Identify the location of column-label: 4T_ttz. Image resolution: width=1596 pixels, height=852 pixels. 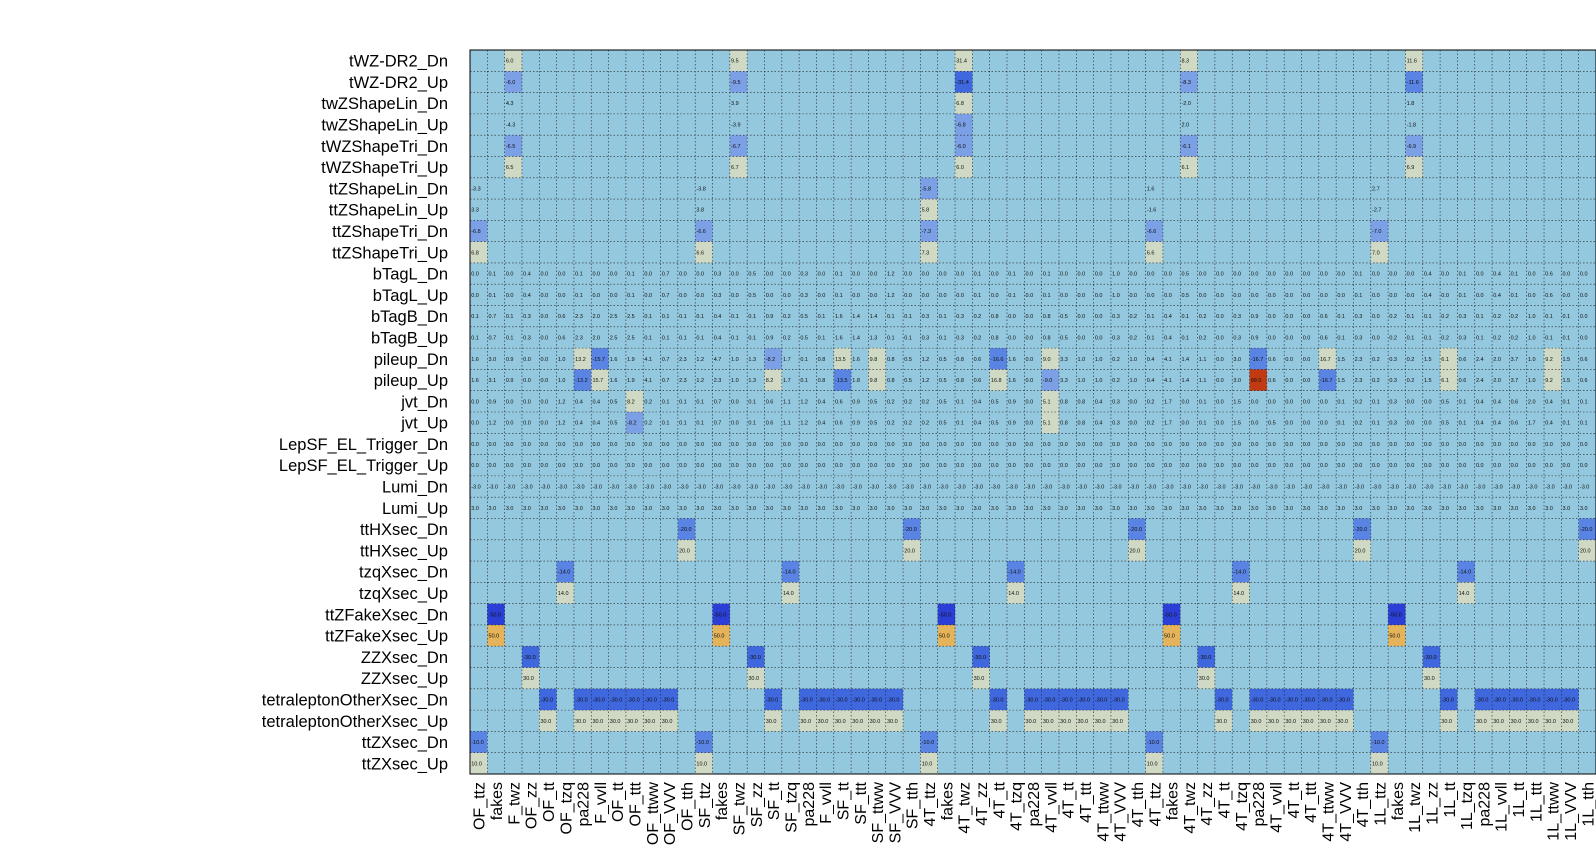
(1155, 804).